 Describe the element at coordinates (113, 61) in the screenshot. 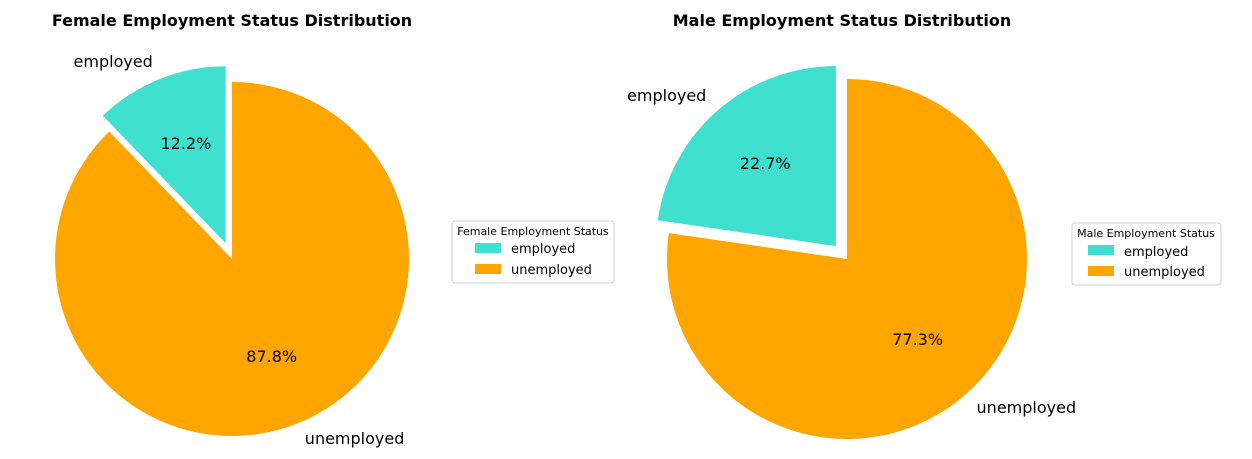

I see `female-label-employed: employed` at that location.